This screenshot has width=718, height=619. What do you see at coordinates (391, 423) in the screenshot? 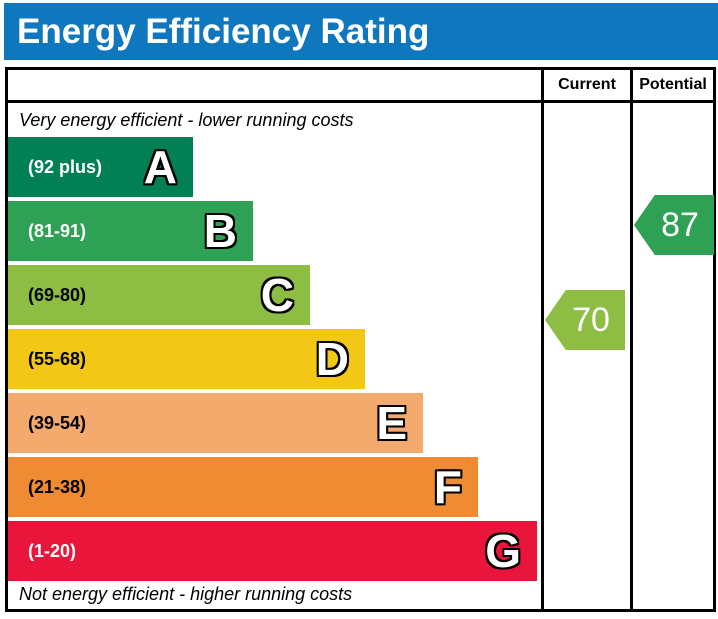
I see `band-E-letter: E` at bounding box center [391, 423].